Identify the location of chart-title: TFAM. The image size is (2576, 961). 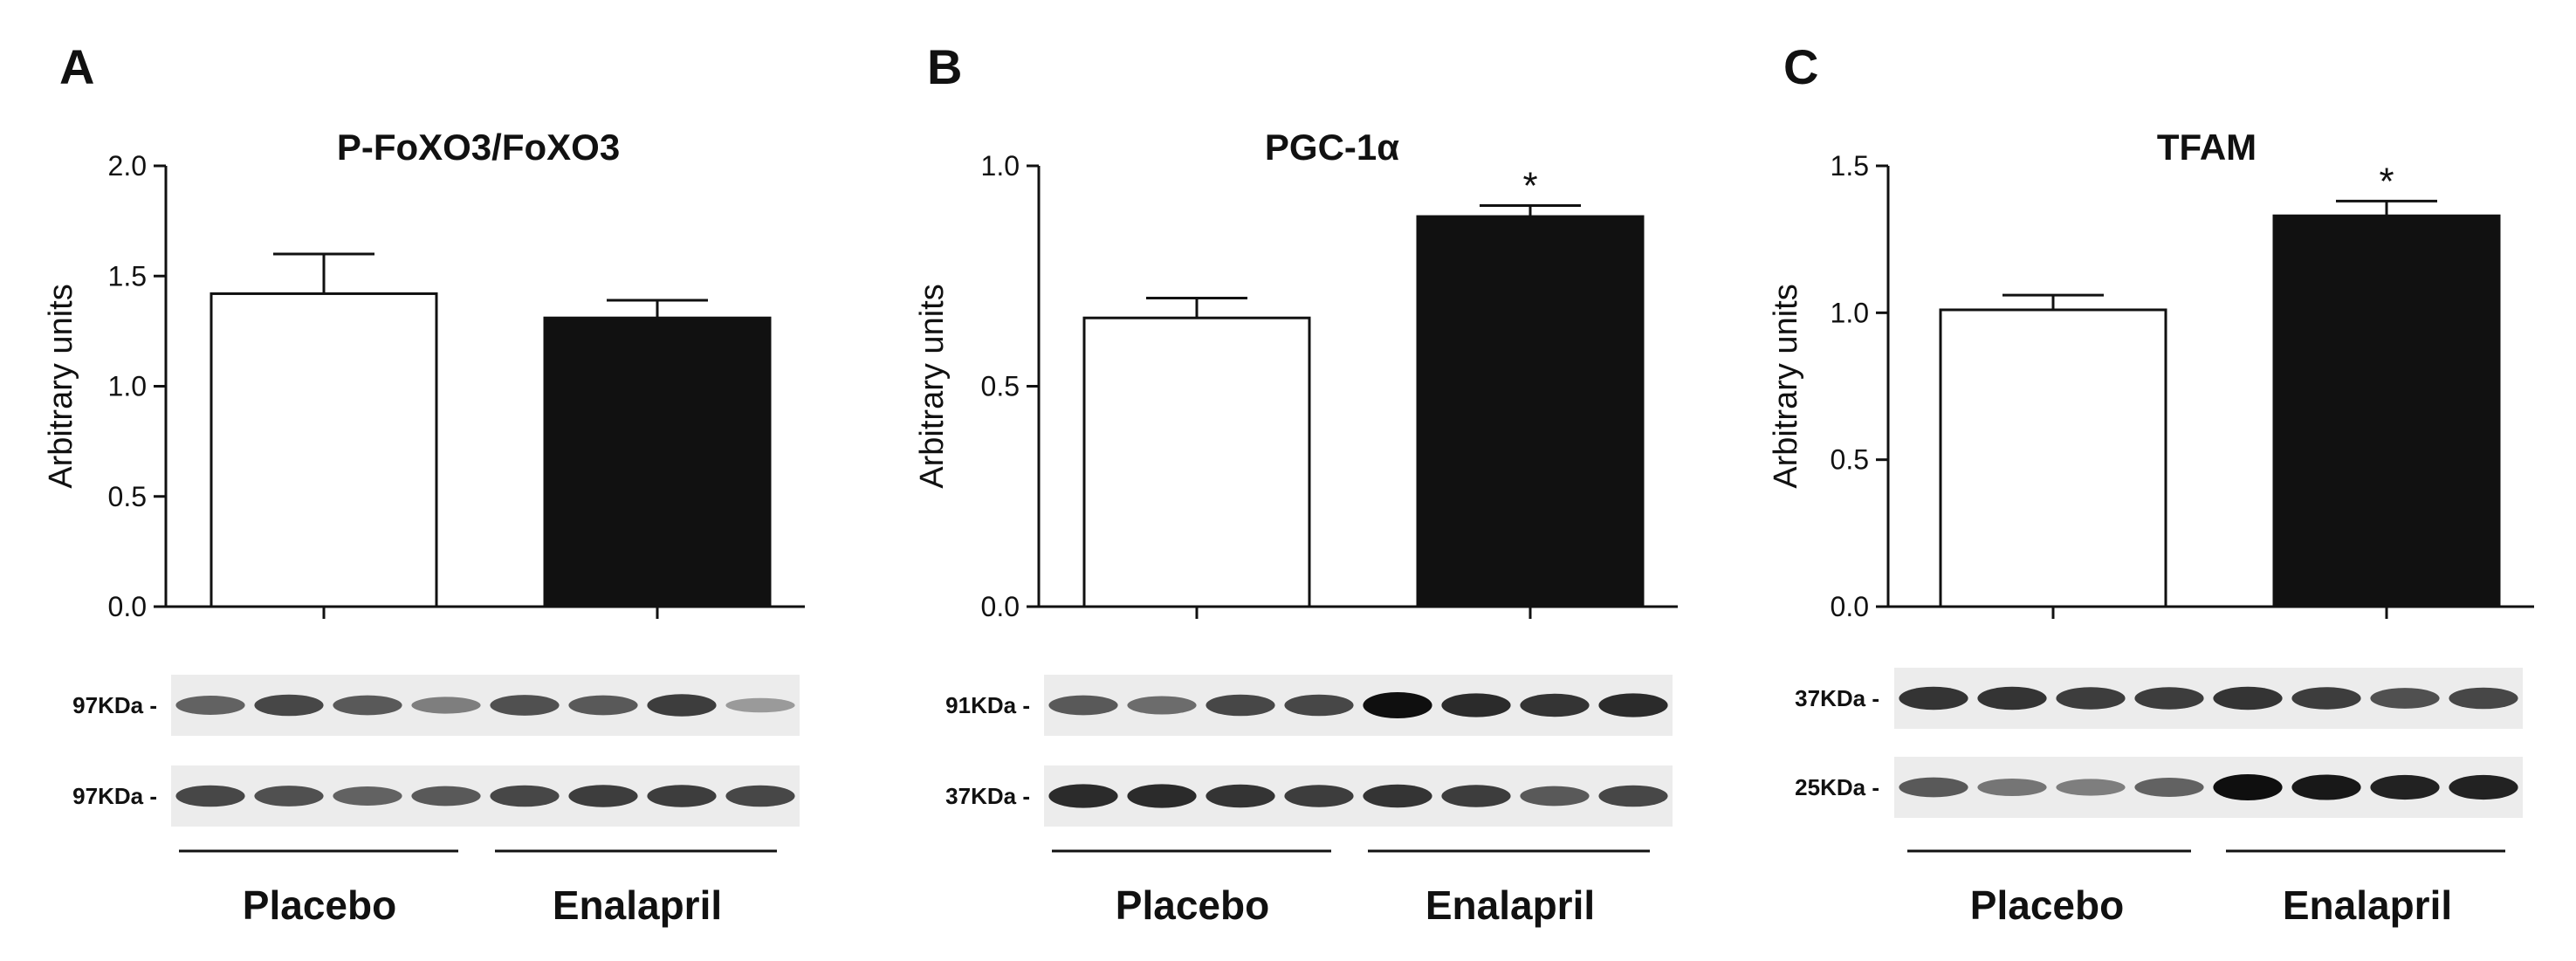
(2207, 147).